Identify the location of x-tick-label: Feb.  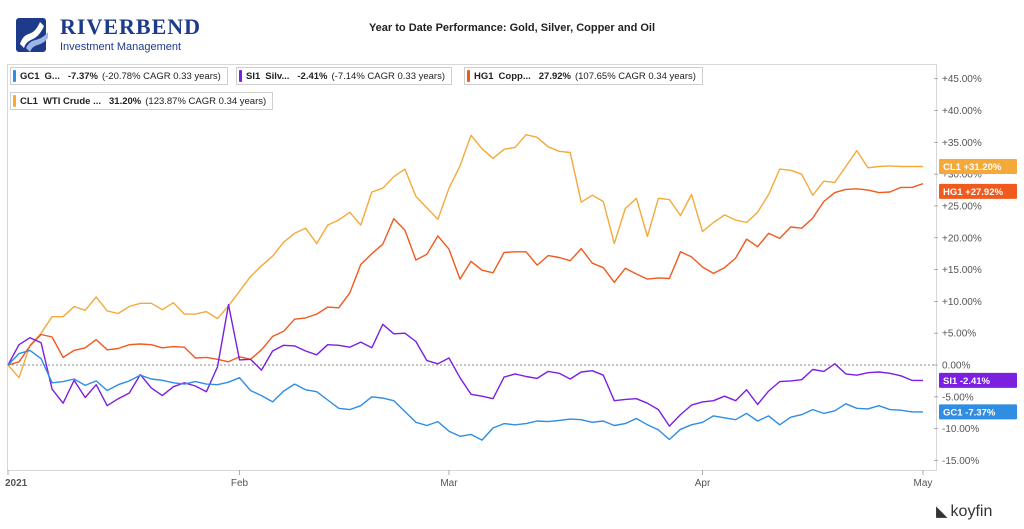
(240, 483).